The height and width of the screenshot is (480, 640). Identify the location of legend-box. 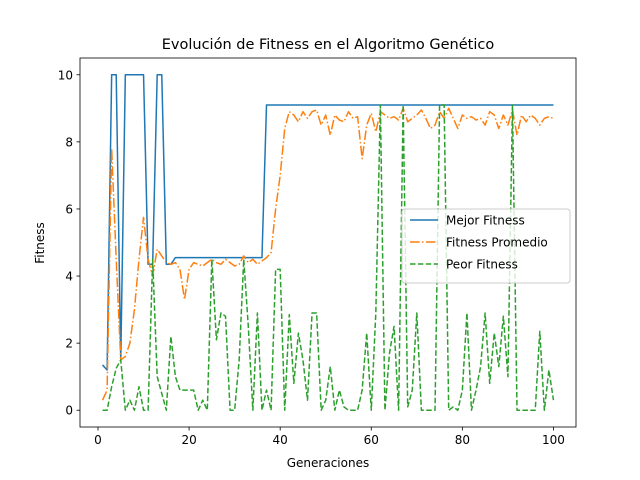
(486, 246).